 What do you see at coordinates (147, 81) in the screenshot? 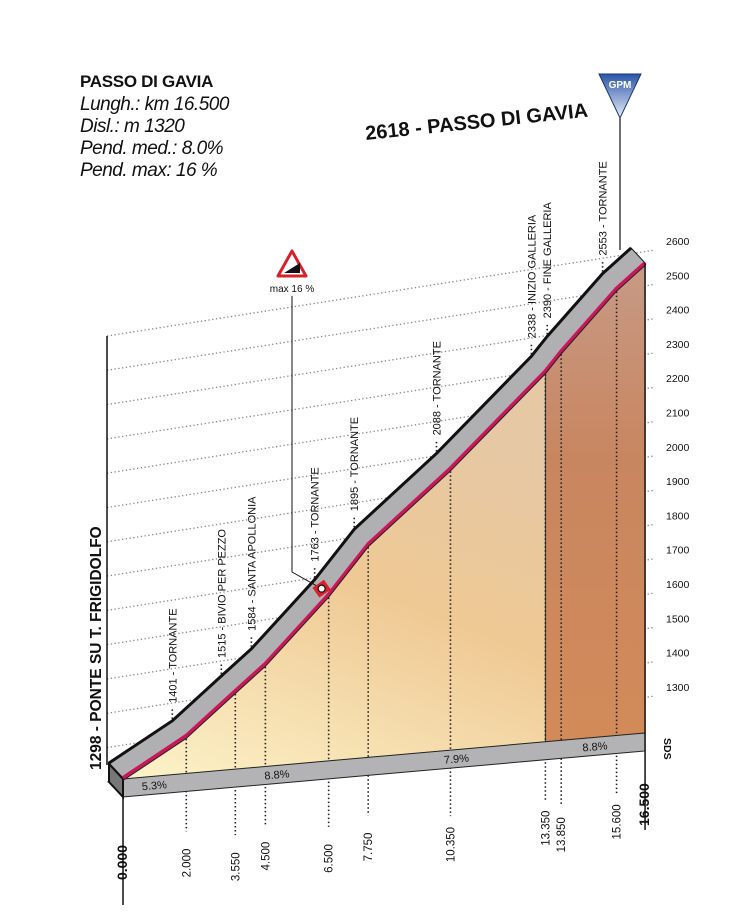
I see `climb-title: PASSO DI GAVIA` at bounding box center [147, 81].